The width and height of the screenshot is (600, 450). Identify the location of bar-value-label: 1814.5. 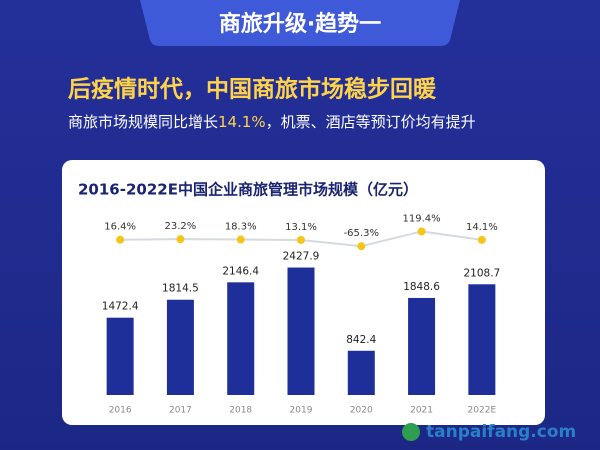
(180, 289).